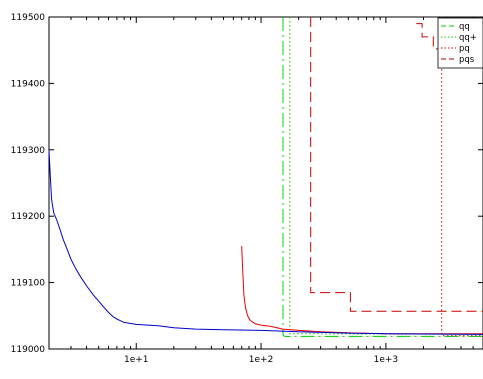  I want to click on y-tick-label: 119400, so click(28, 84).